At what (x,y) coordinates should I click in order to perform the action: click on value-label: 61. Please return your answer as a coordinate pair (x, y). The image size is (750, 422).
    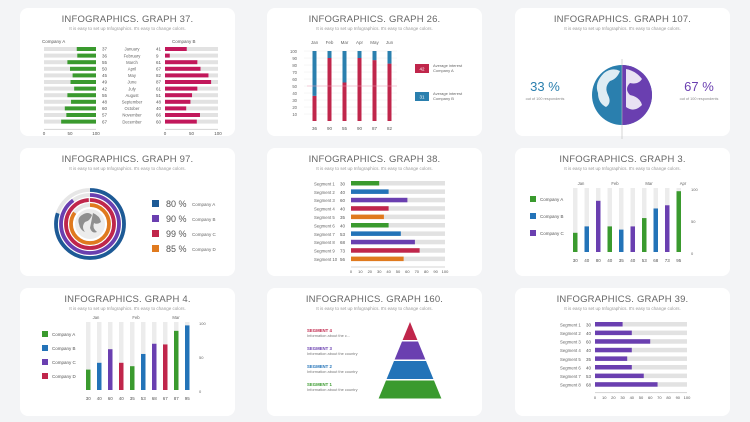
    Looking at the image, I should click on (159, 88).